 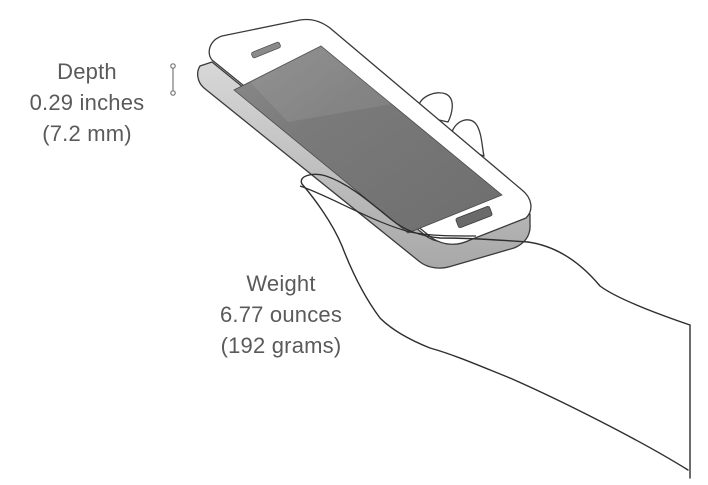 I want to click on depth-imperial-value: 0.29 inches, so click(x=87, y=102).